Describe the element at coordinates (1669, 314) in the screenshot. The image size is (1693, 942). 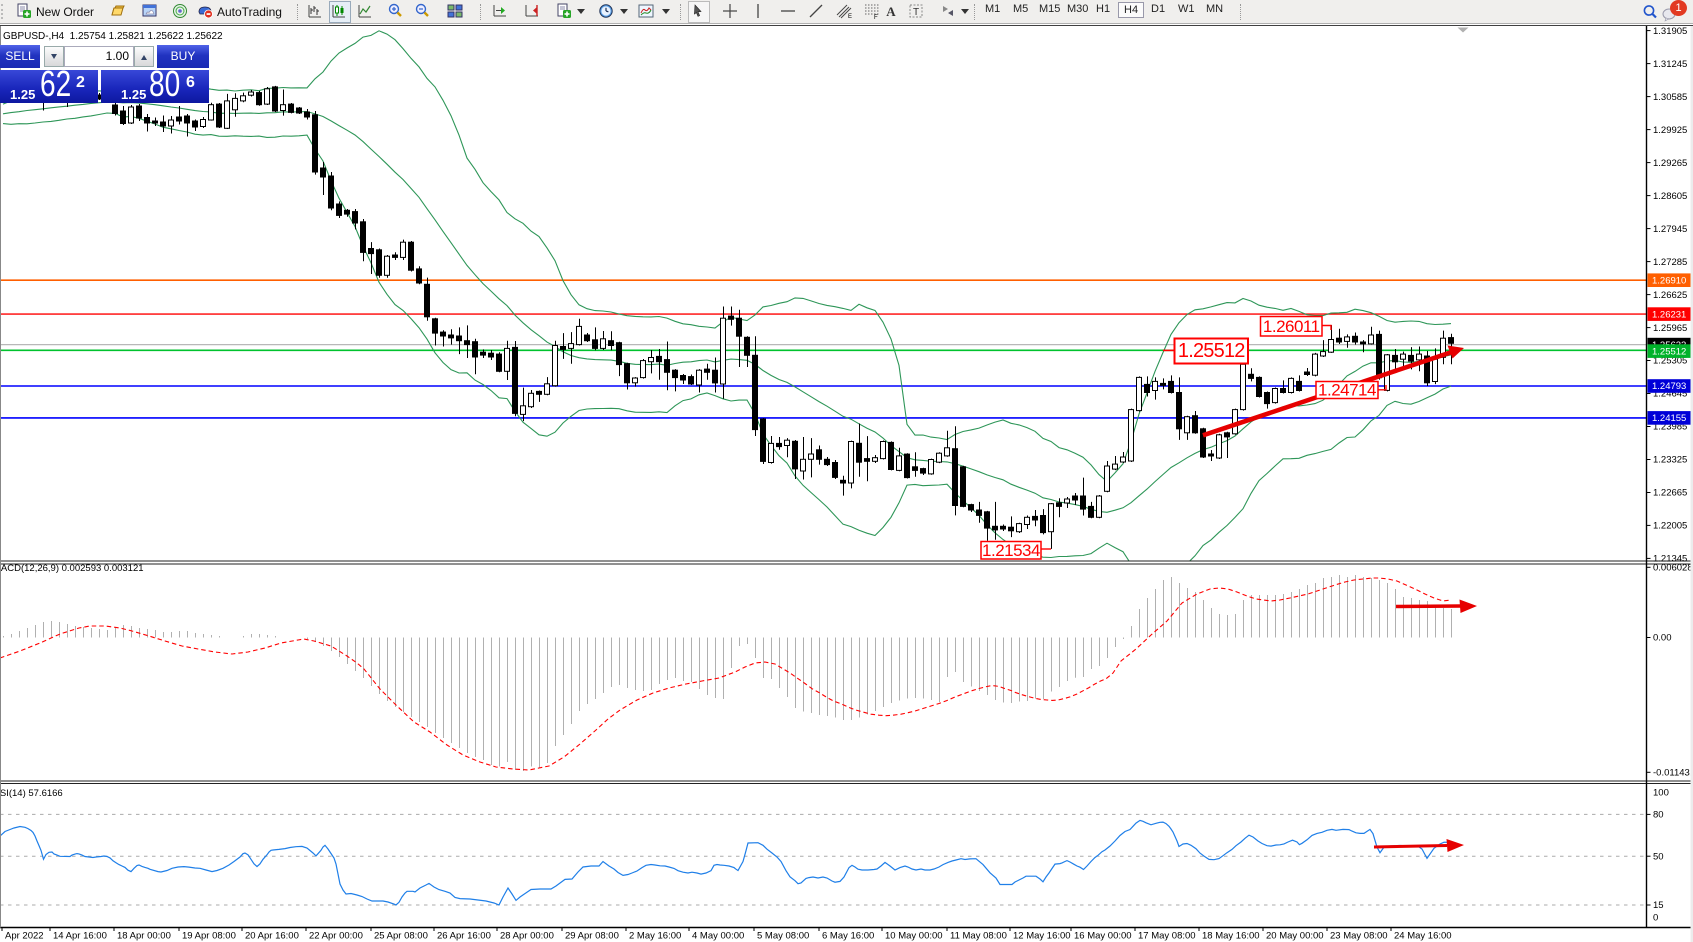
I see `svg-text: 1.26231` at that location.